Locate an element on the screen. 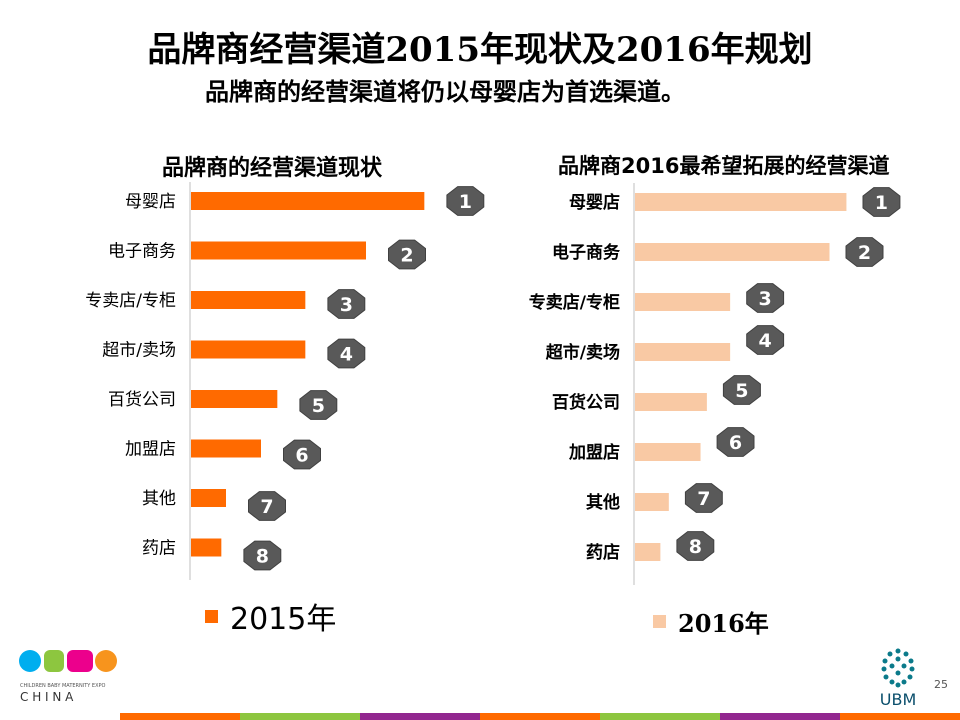 The height and width of the screenshot is (720, 960). legend-2016: 2016年 is located at coordinates (711, 621).